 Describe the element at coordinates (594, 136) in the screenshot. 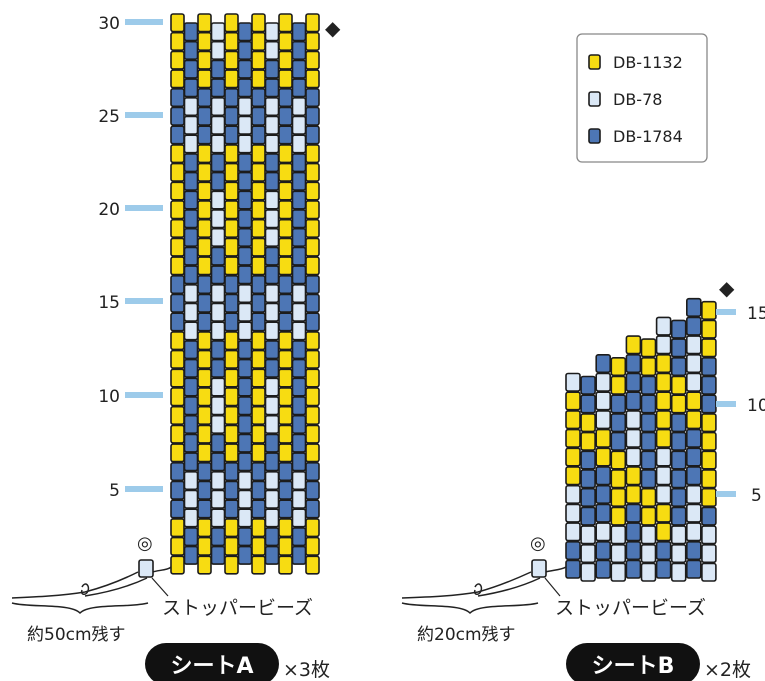

I see `legend-swatch-blue-icon` at that location.